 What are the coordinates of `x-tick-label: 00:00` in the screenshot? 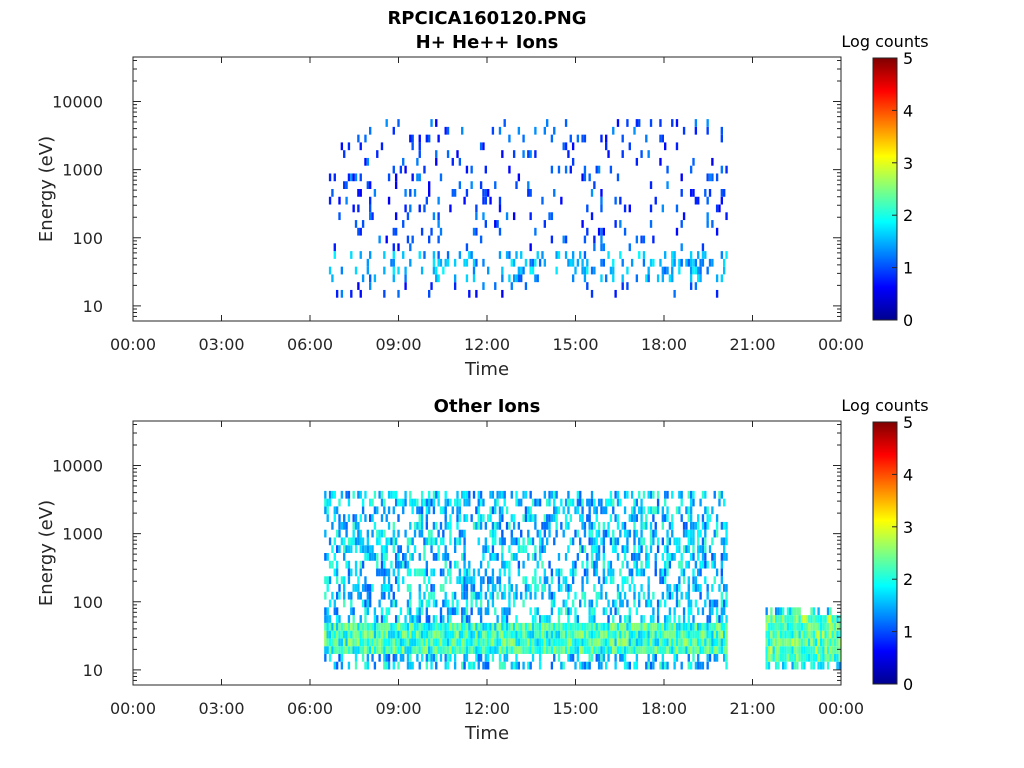 It's located at (133, 708).